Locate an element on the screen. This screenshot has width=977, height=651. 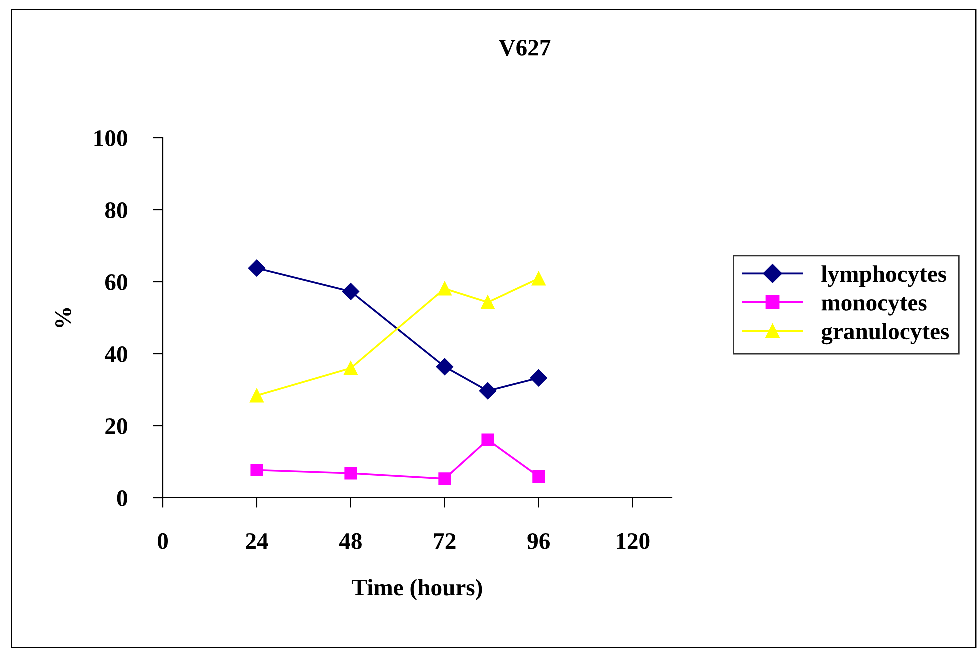
x-tick-label: 24 is located at coordinates (257, 541).